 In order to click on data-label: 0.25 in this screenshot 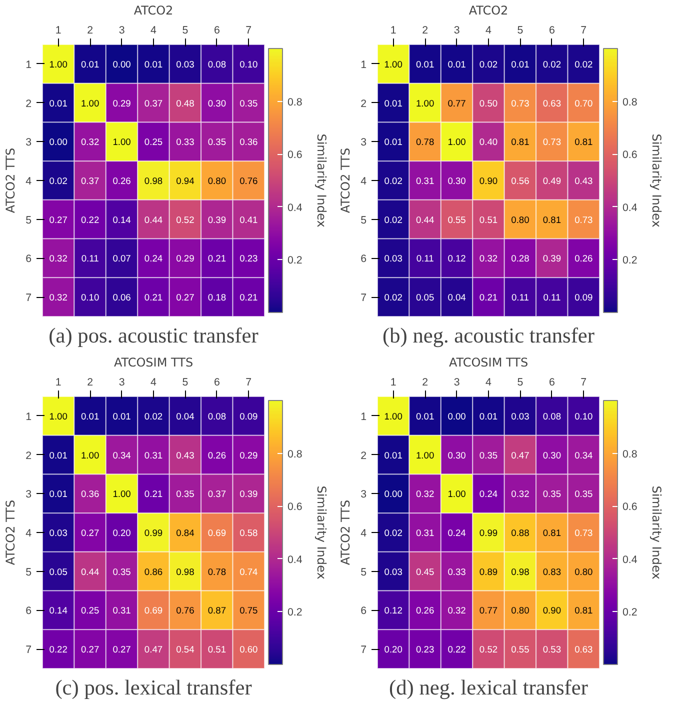, I will do `click(153, 142)`.